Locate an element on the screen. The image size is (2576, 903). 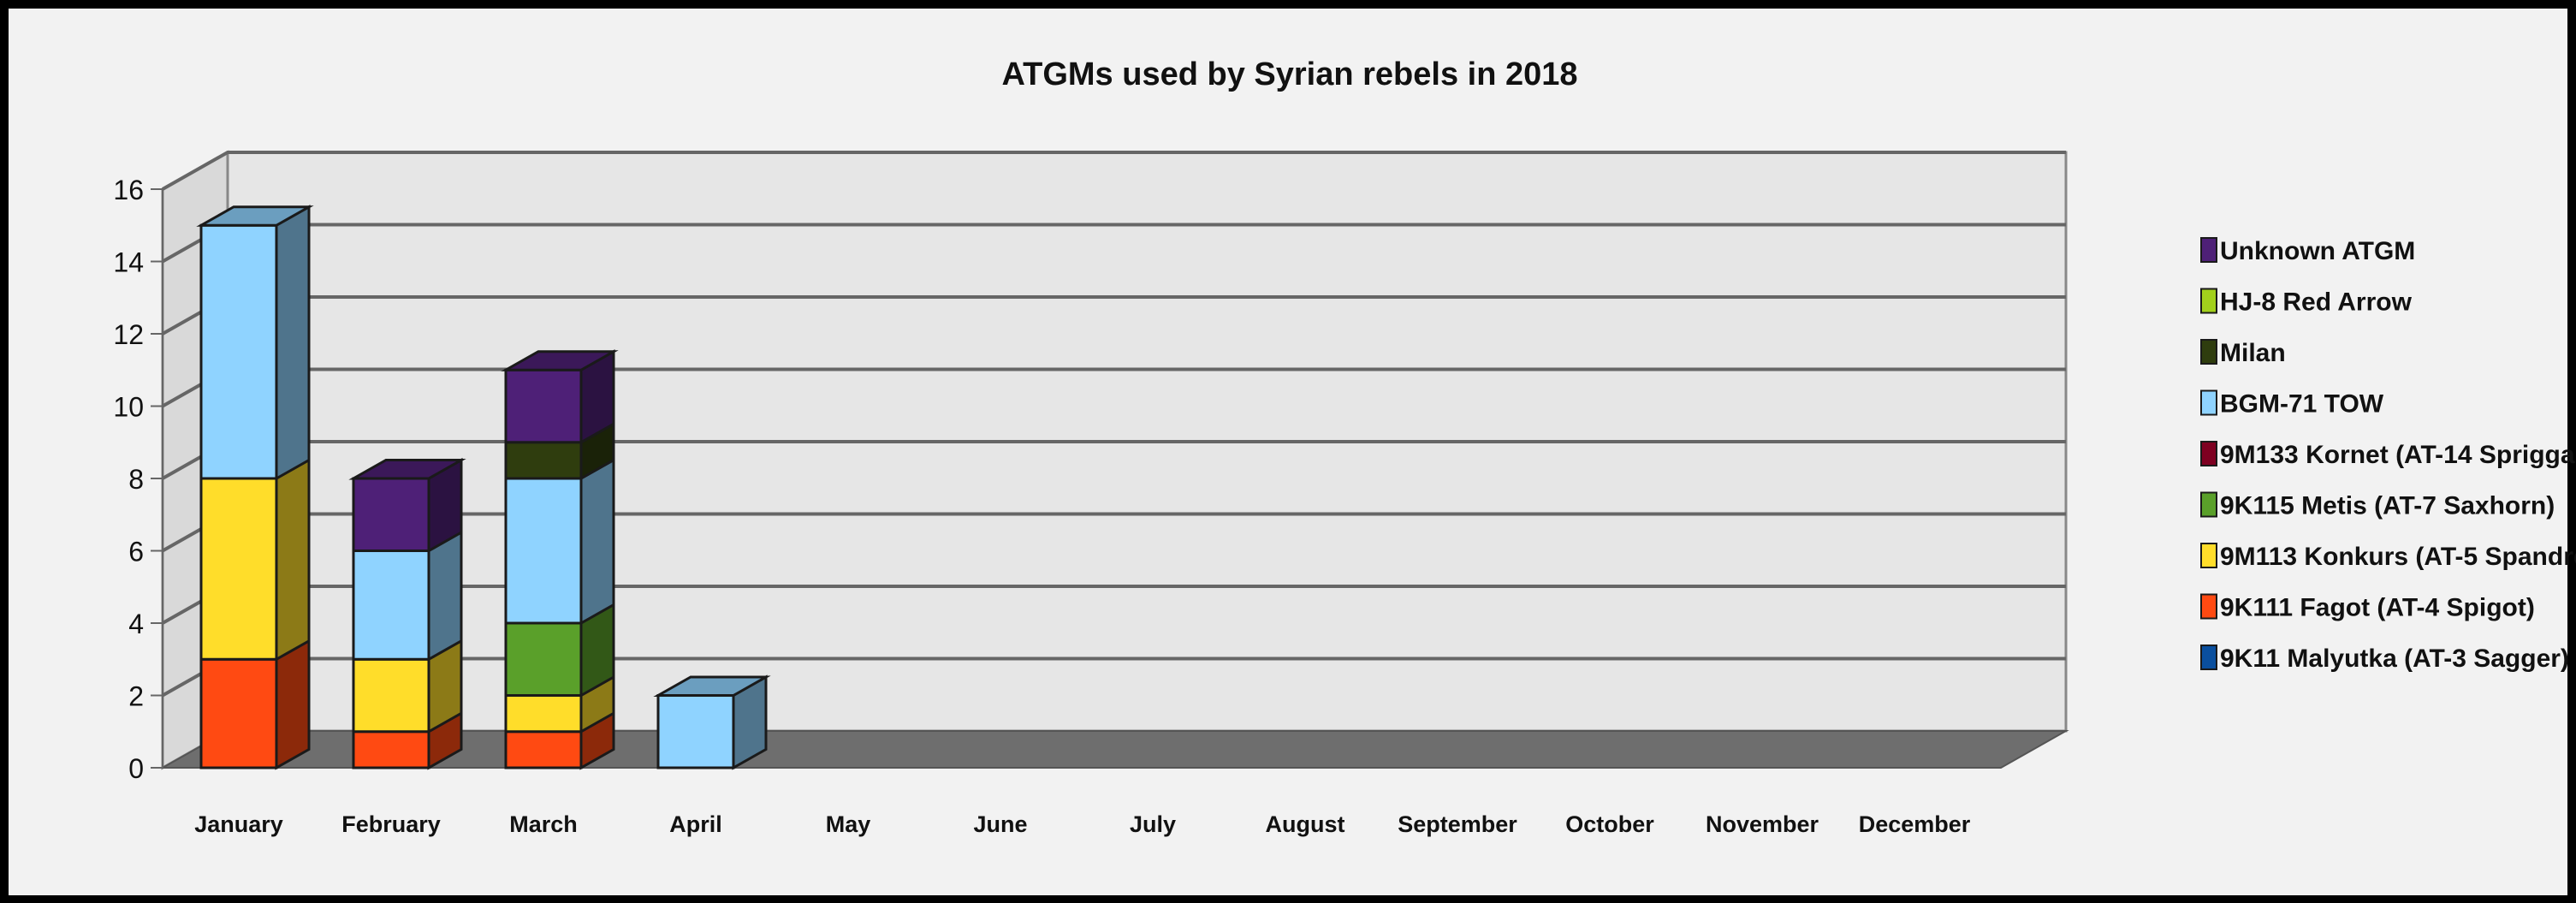
x-tick-label-august: August is located at coordinates (1305, 824).